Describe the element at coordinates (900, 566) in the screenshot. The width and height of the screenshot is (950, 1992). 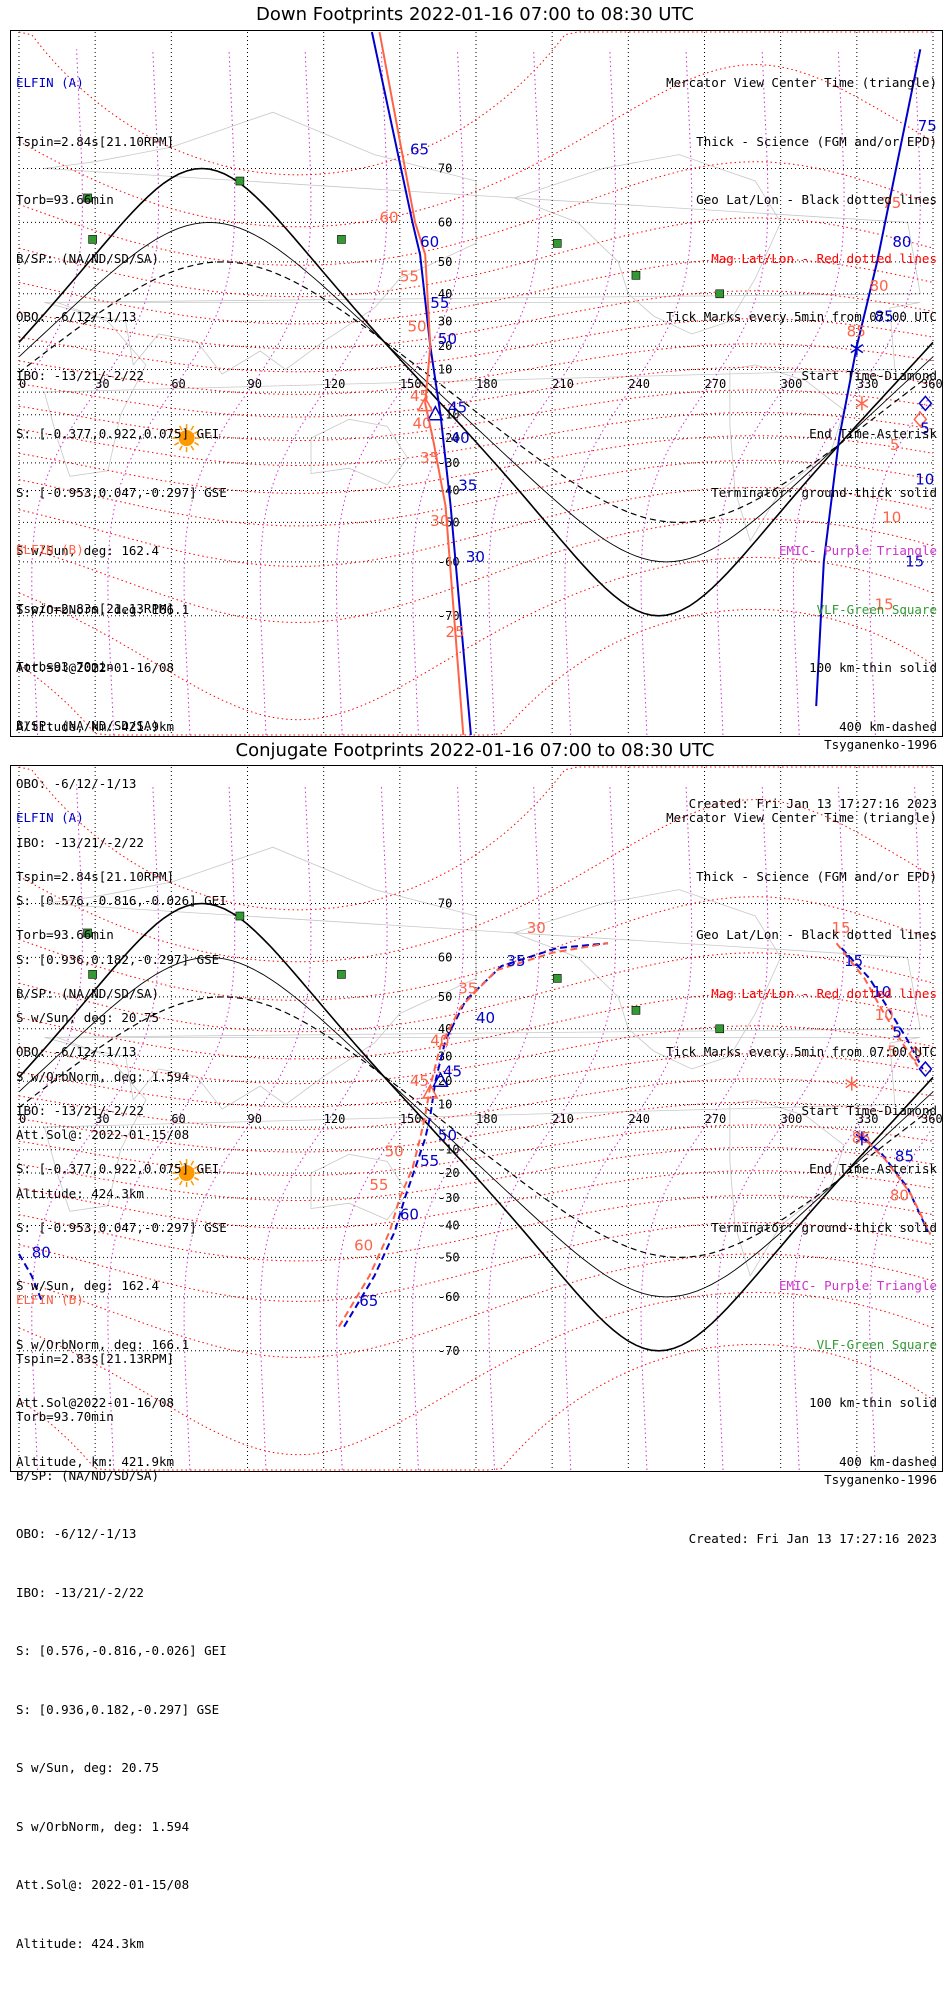
I see `mag-lon-line` at that location.